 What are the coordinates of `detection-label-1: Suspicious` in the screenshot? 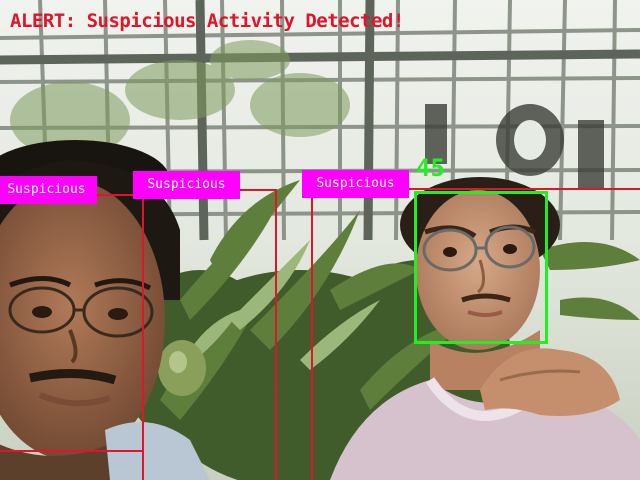 It's located at (48, 190).